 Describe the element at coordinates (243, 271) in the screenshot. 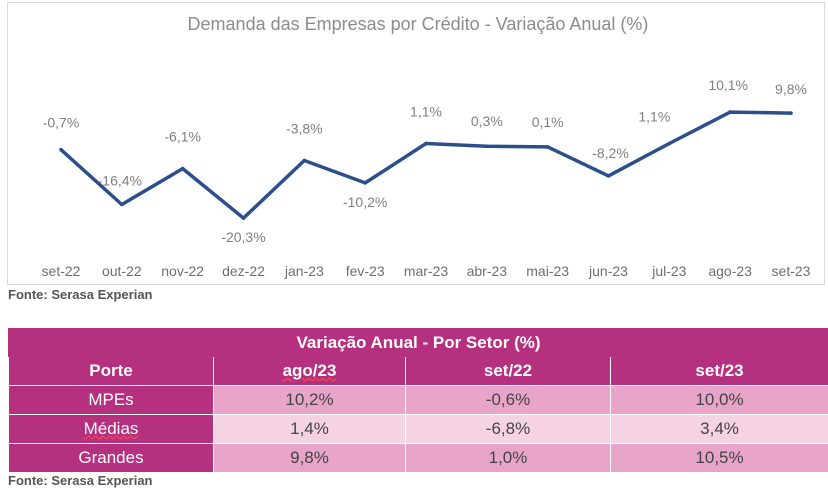

I see `x-tick-label: dez-22` at that location.